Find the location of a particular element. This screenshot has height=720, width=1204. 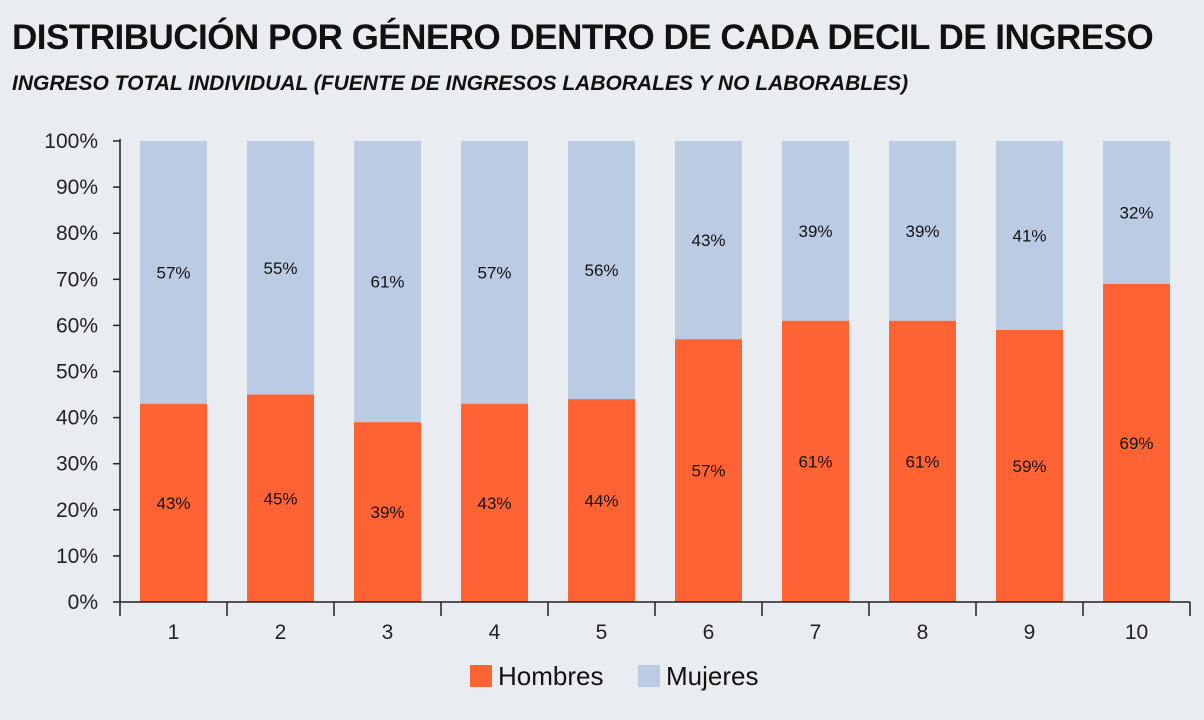

data-label-hombres-1: 43% is located at coordinates (173, 503).